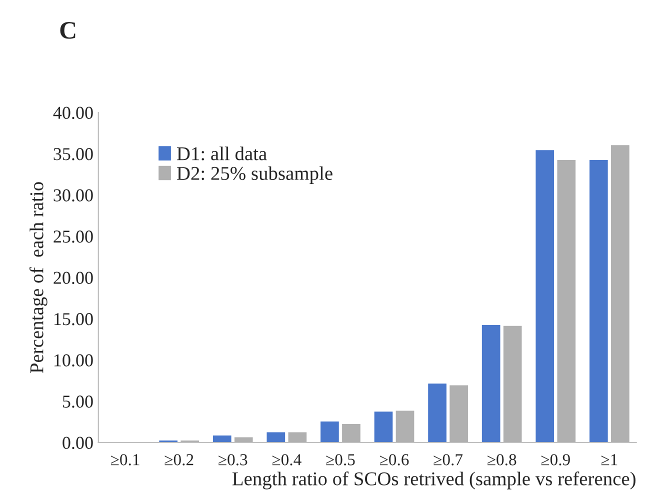  What do you see at coordinates (77, 402) in the screenshot?
I see `y-tick-label: 5.00` at bounding box center [77, 402].